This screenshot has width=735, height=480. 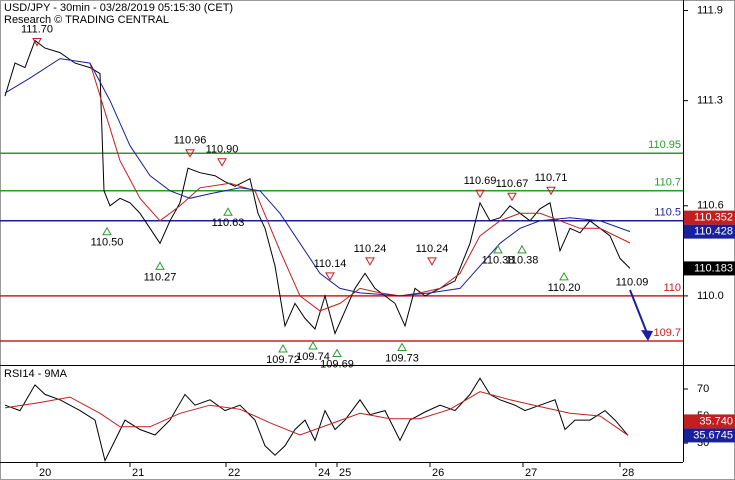 What do you see at coordinates (713, 218) in the screenshot?
I see `price-badge-label: 110.352` at bounding box center [713, 218].